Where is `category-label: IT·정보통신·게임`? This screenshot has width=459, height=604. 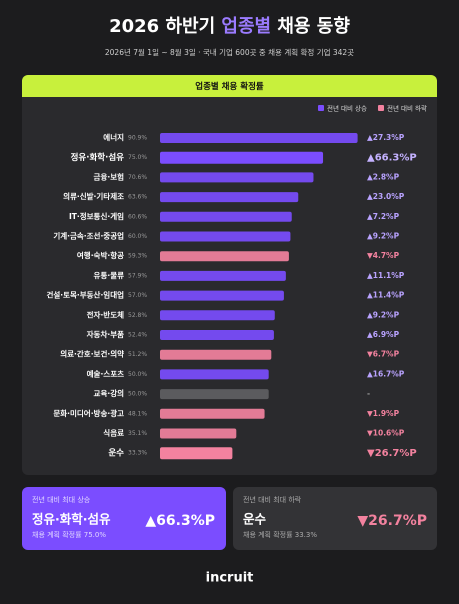 category-label: IT·정보통신·게임 is located at coordinates (96, 216).